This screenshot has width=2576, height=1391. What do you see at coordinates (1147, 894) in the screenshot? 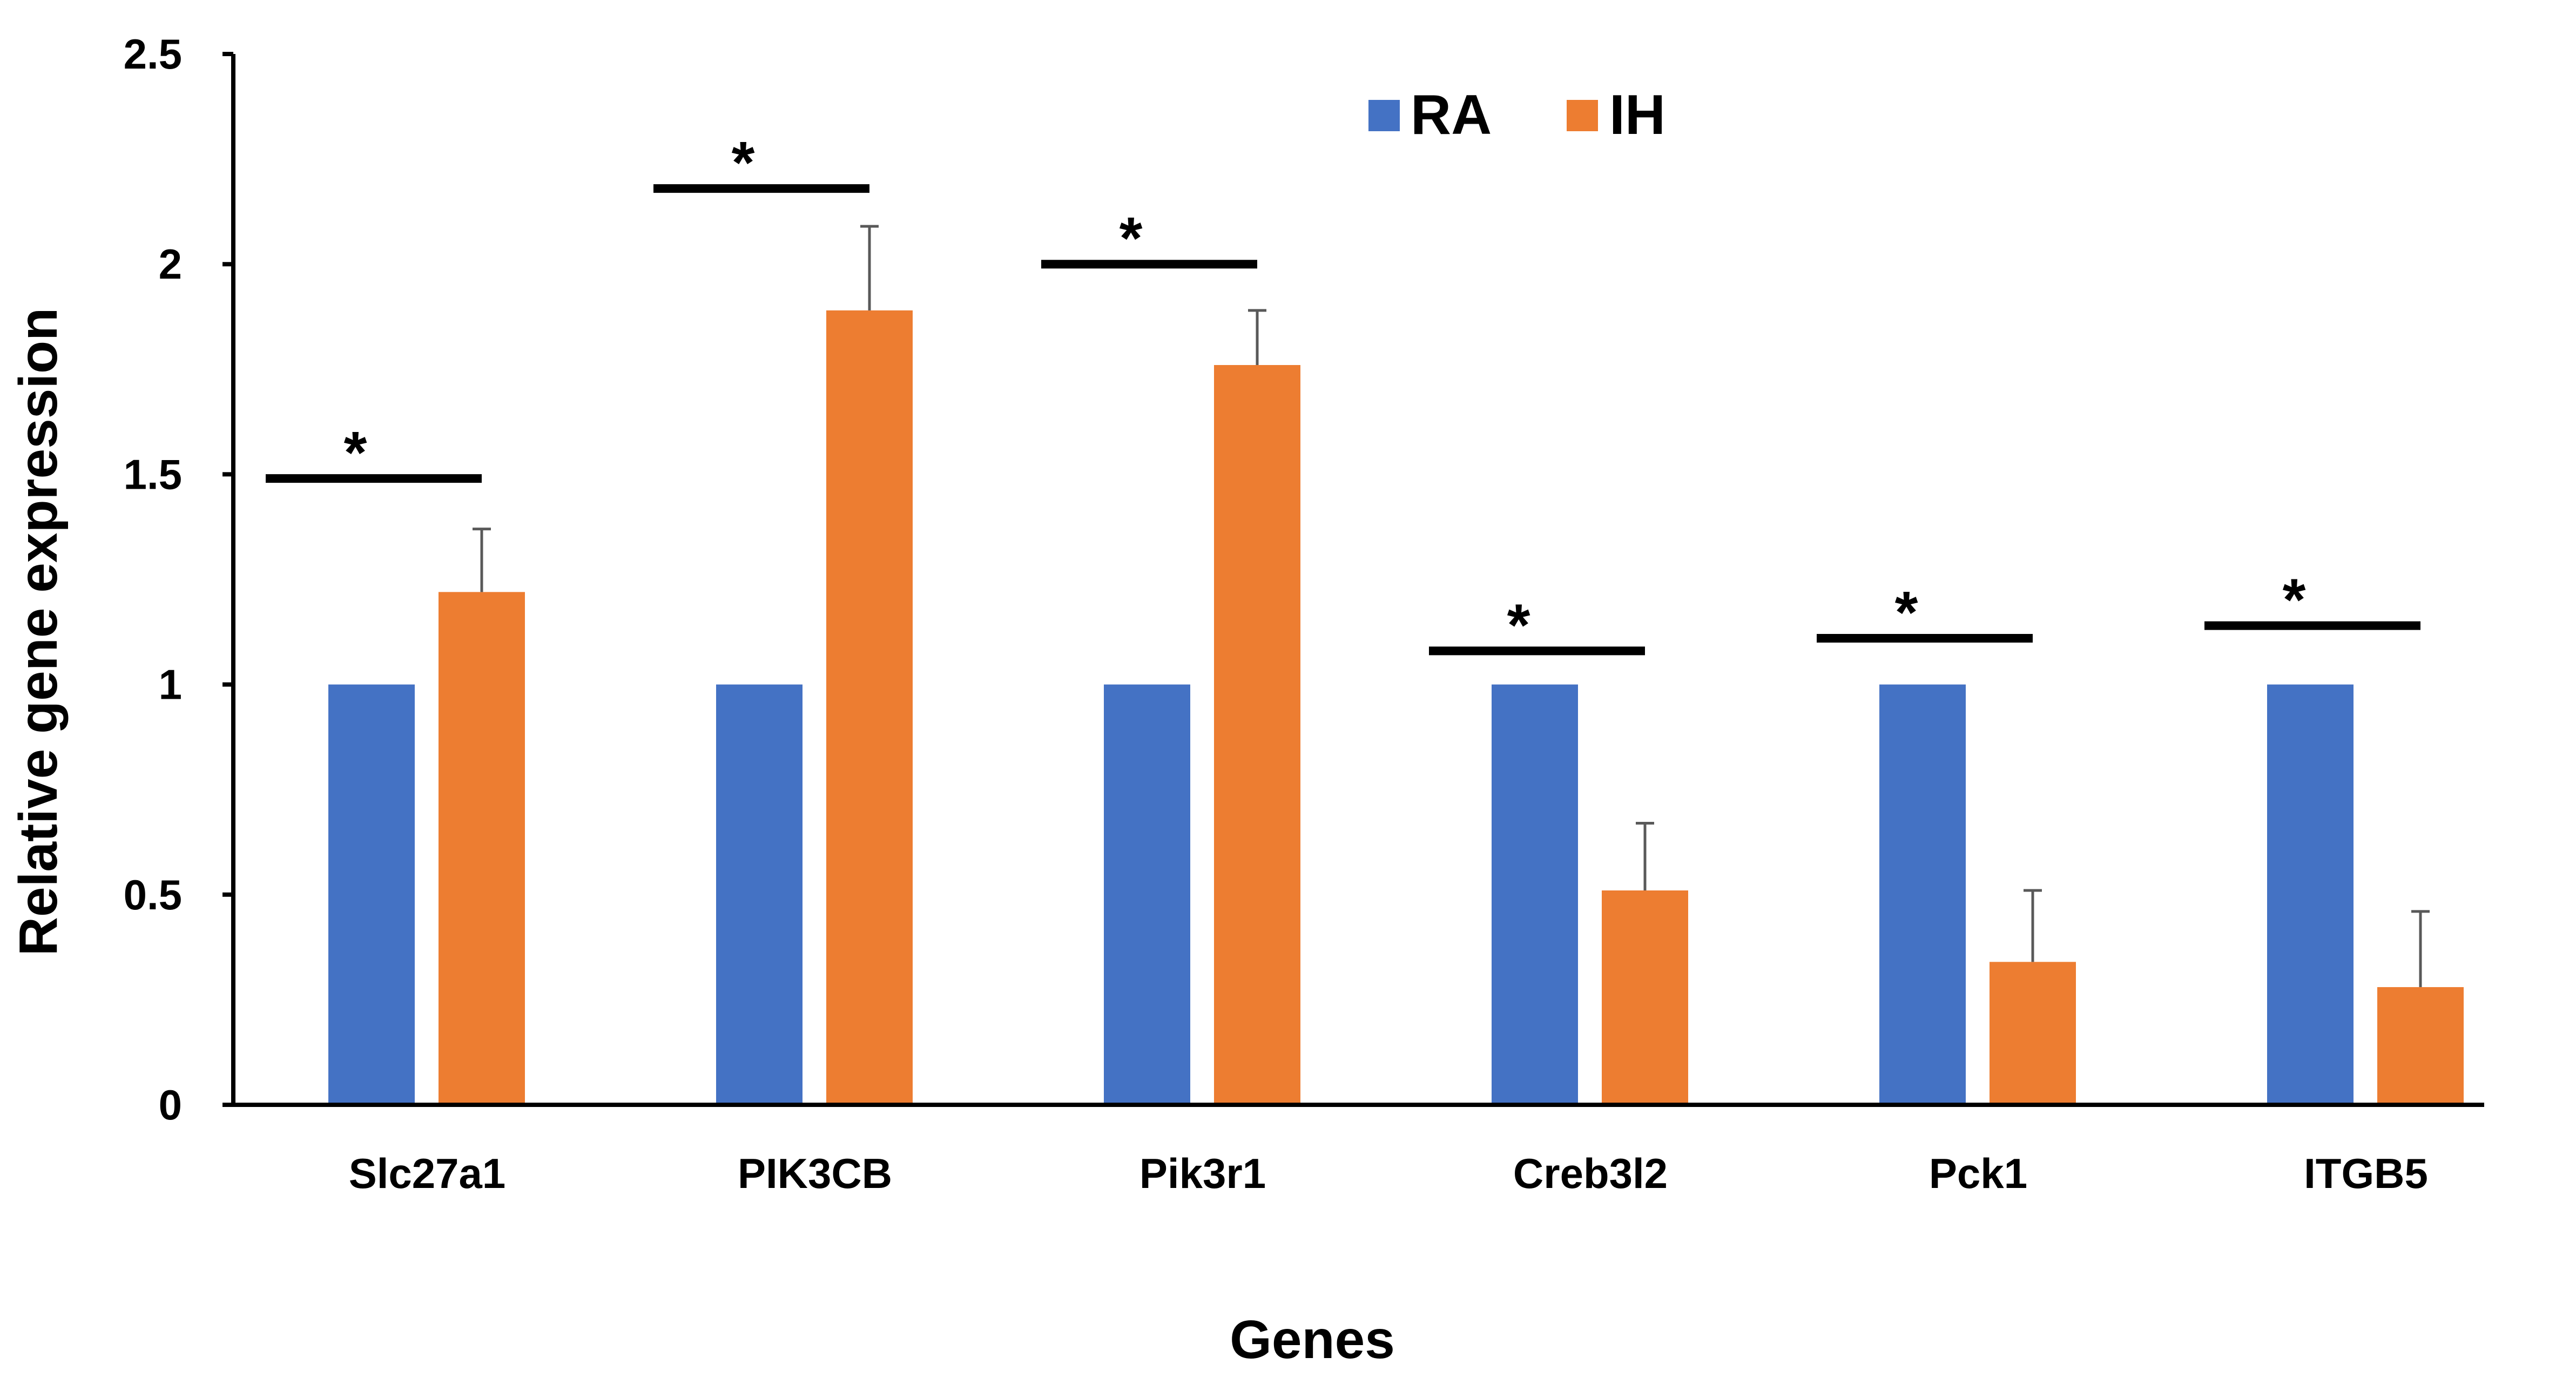
I see `bar-ra-pik3r1` at bounding box center [1147, 894].